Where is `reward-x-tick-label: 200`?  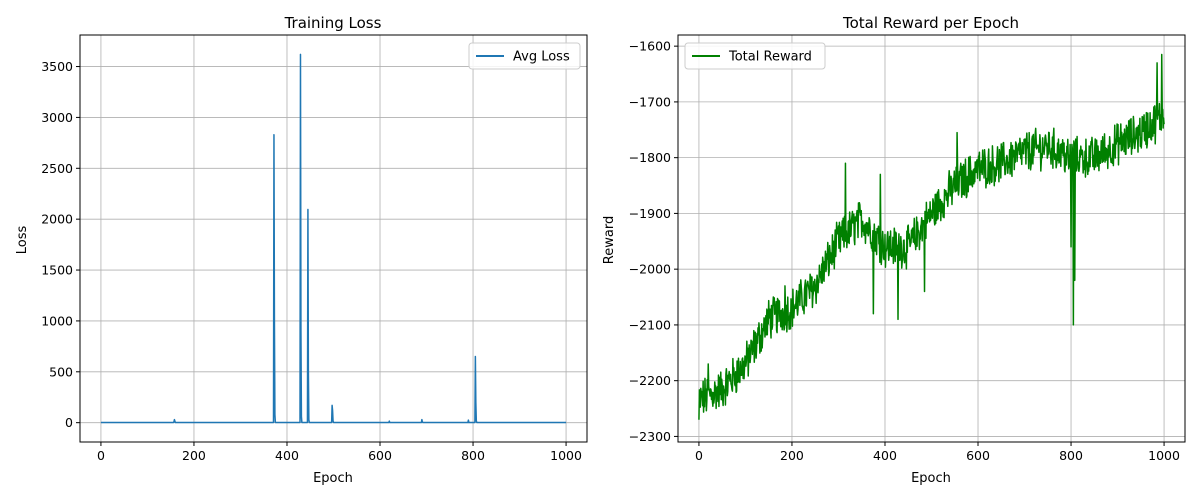
reward-x-tick-label: 200 is located at coordinates (792, 455).